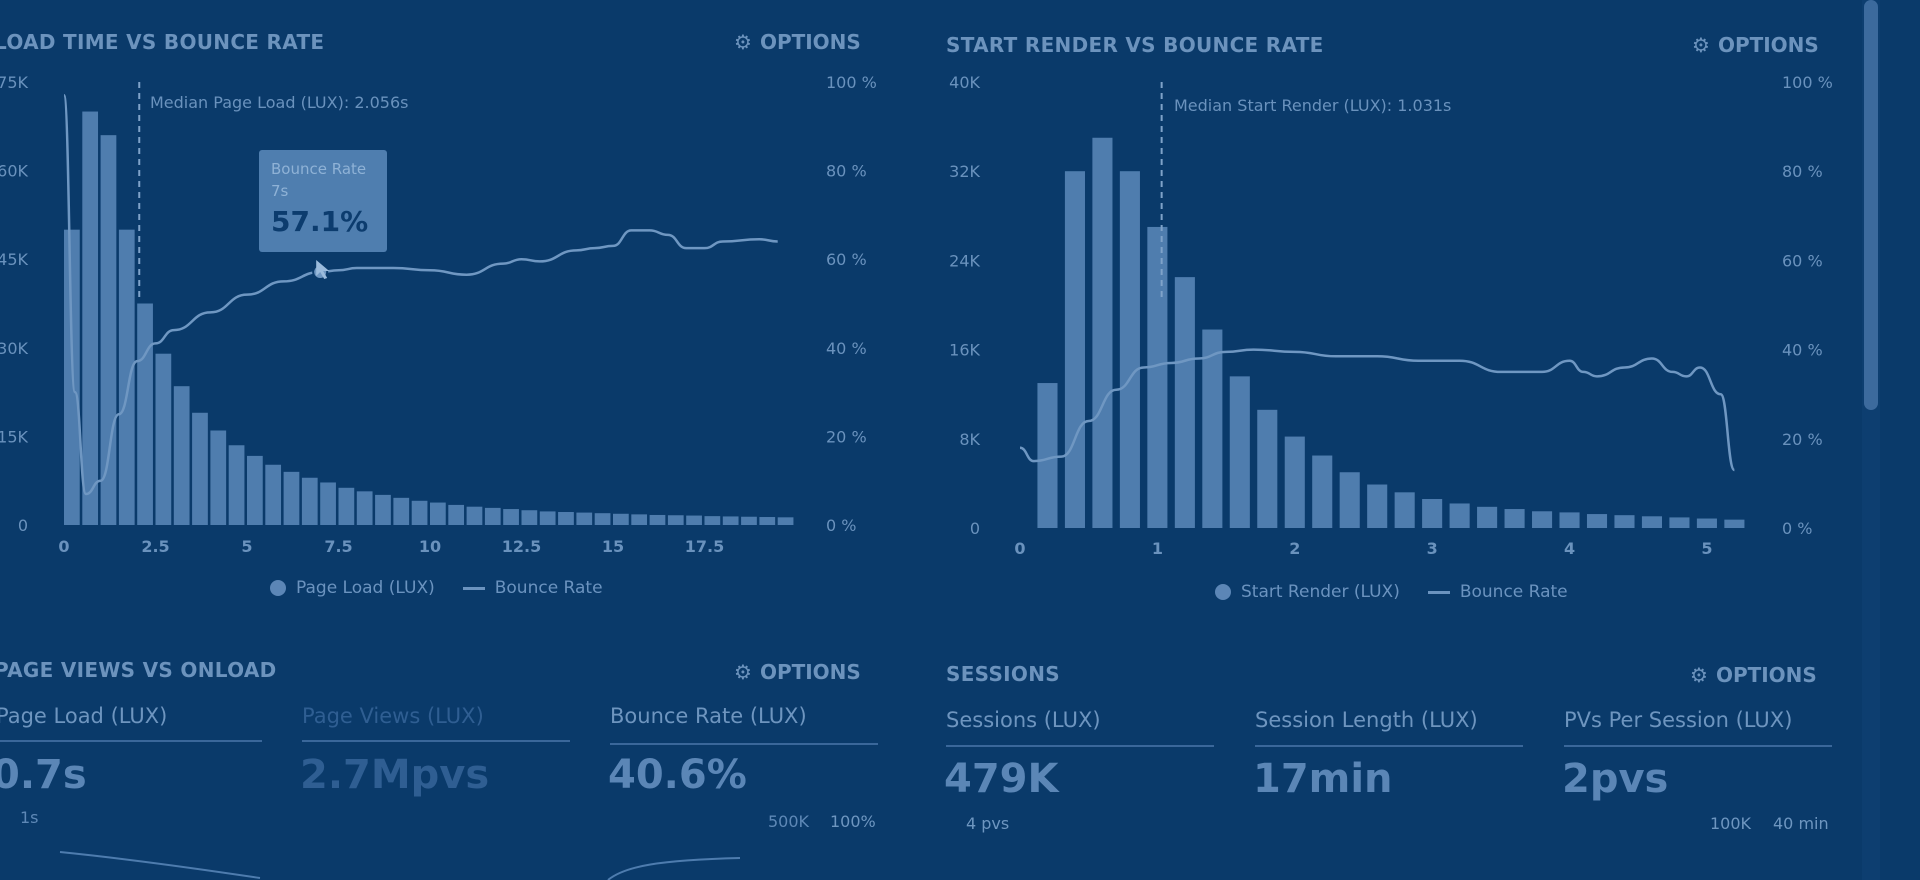 This screenshot has height=880, width=1920. I want to click on y-right-tick-label: 60 %, so click(1802, 260).